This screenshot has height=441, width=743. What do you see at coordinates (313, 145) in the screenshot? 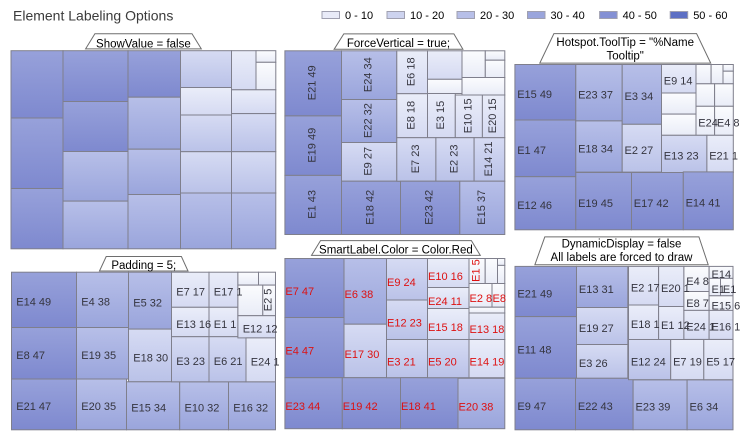
I see `svg-text: E19 49` at bounding box center [313, 145].